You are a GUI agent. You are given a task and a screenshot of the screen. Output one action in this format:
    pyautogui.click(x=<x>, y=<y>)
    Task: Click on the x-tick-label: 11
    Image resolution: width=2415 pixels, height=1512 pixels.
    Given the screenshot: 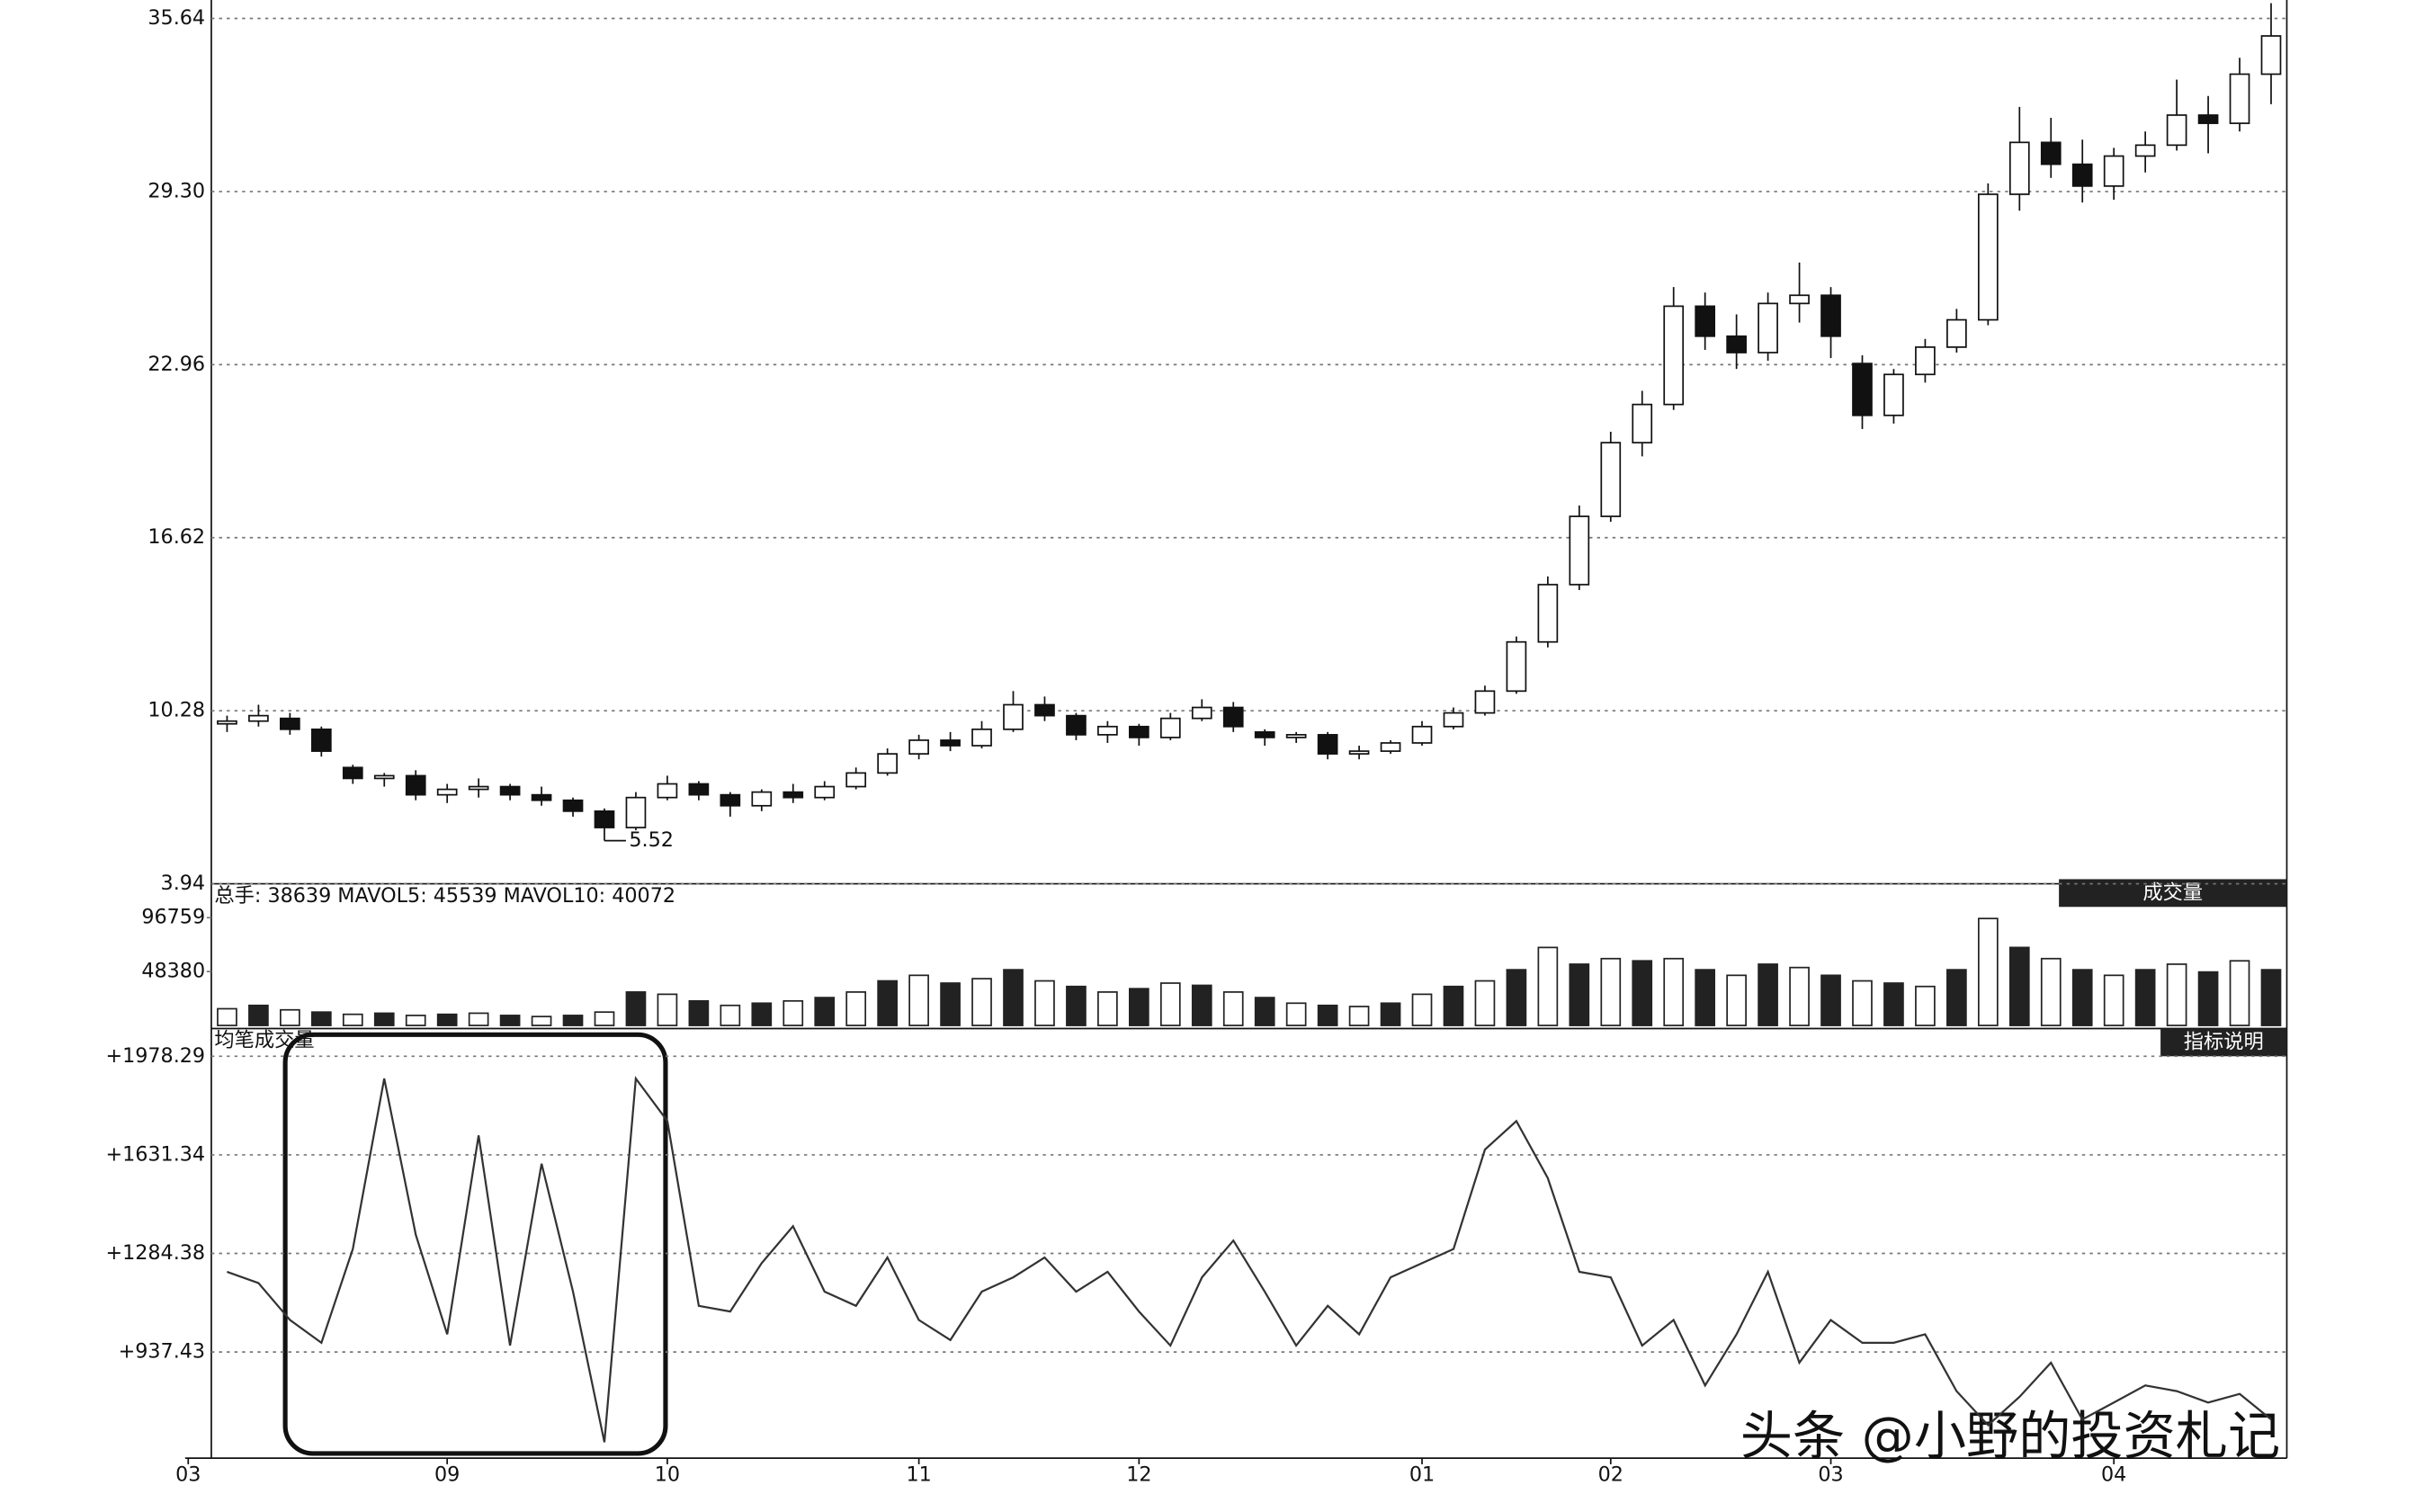 What is the action you would take?
    pyautogui.click(x=918, y=1474)
    